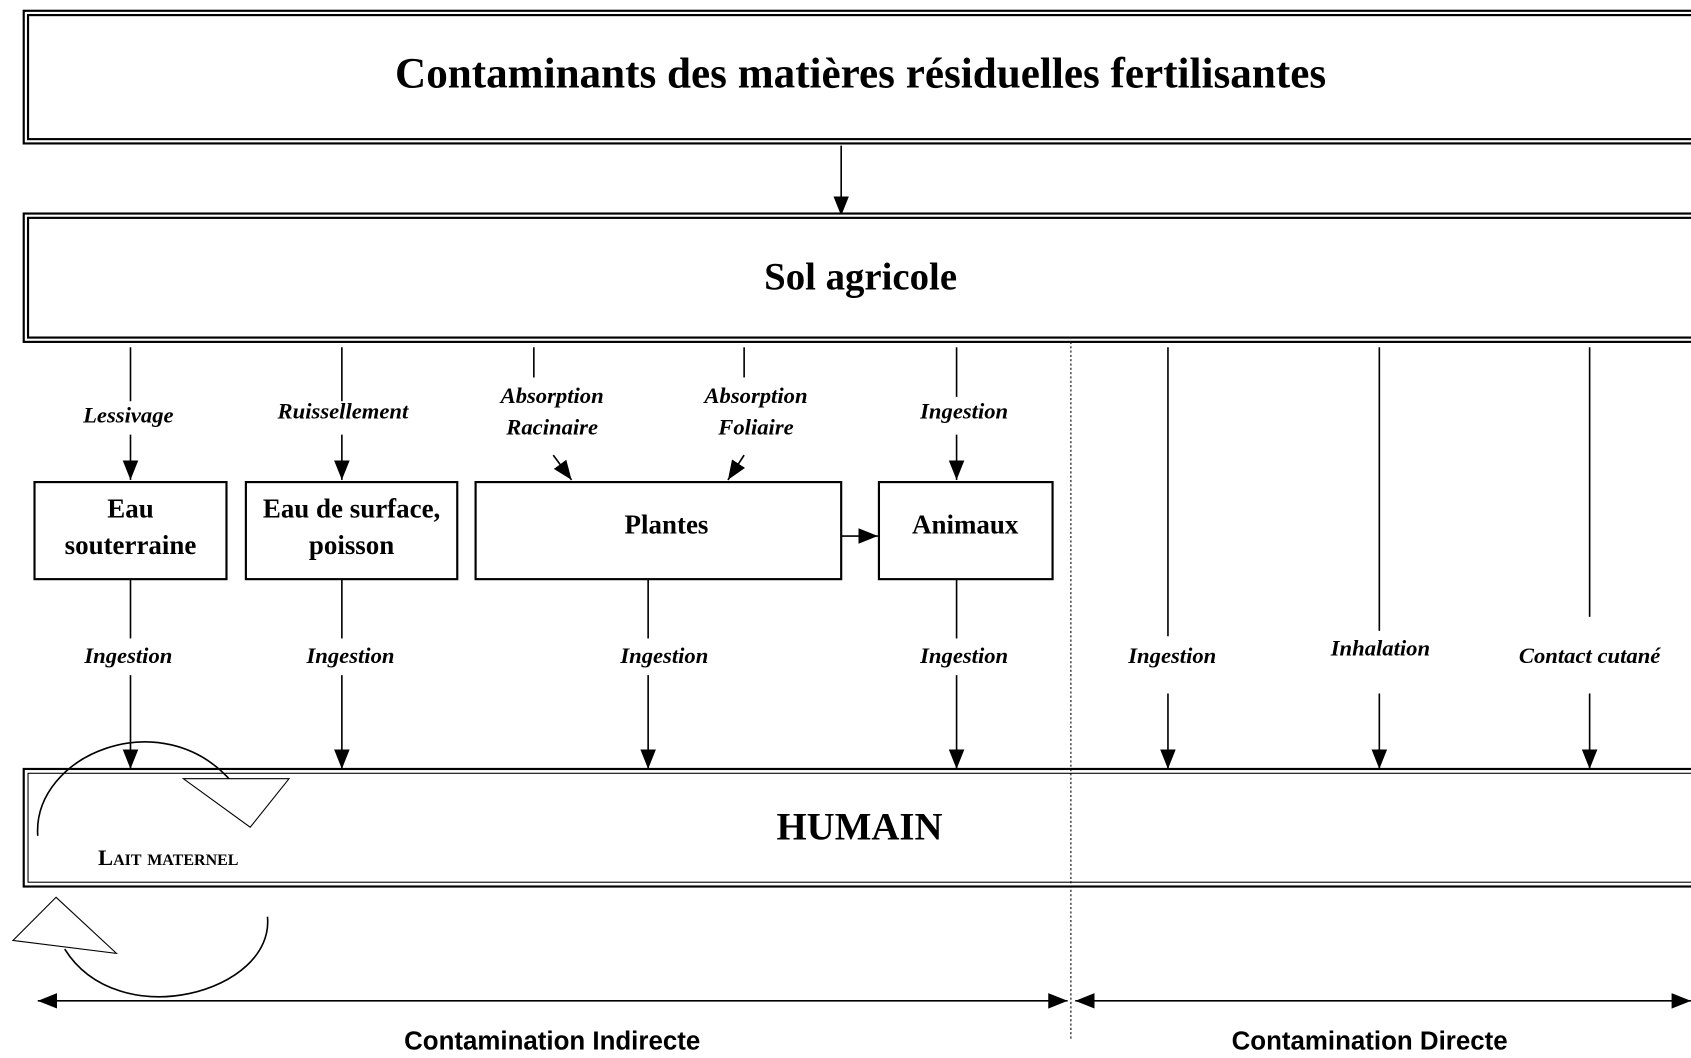 Image resolution: width=1691 pixels, height=1058 pixels. What do you see at coordinates (130, 508) in the screenshot?
I see `node-label: Eau` at bounding box center [130, 508].